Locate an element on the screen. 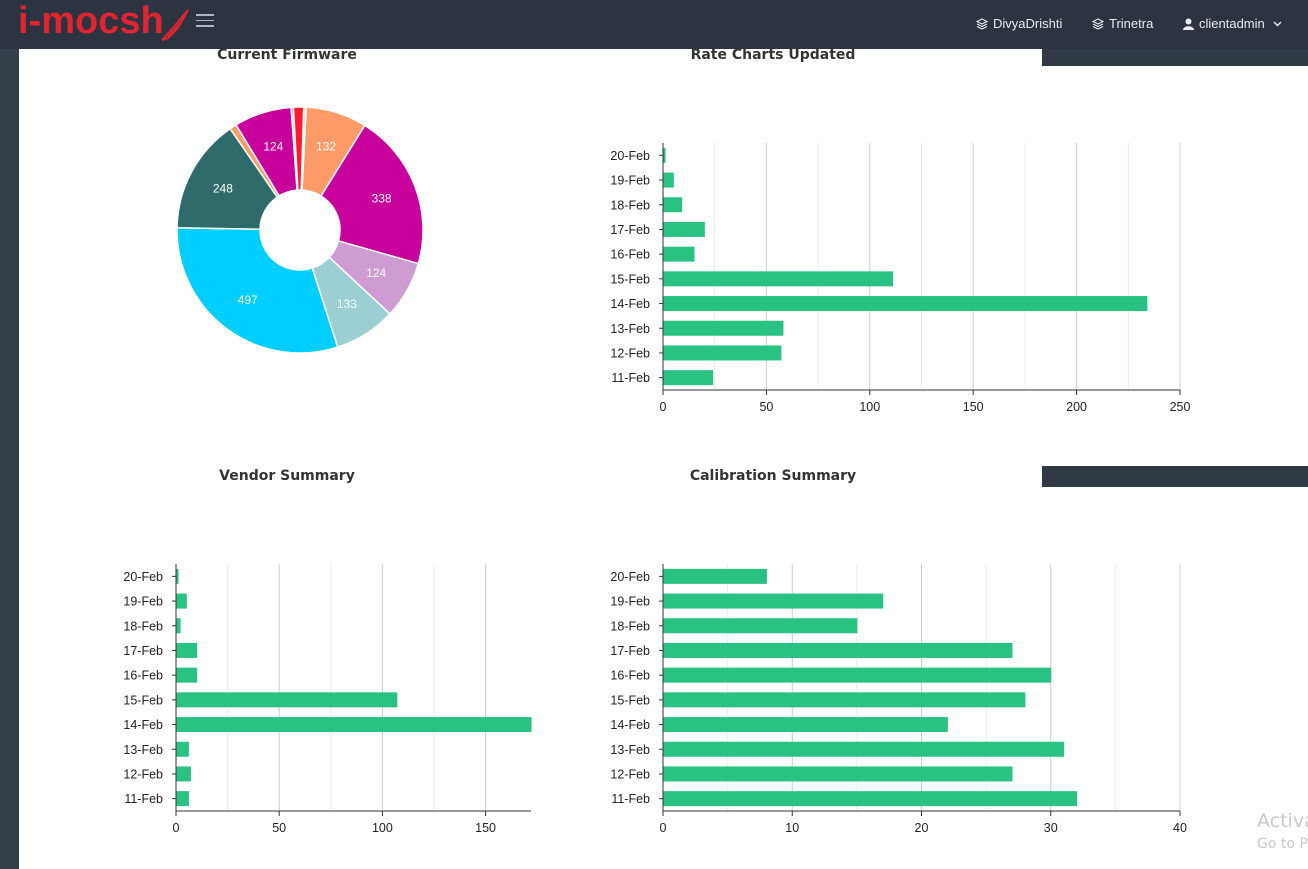 The width and height of the screenshot is (1308, 869). nav-label: Trinetra is located at coordinates (1131, 23).